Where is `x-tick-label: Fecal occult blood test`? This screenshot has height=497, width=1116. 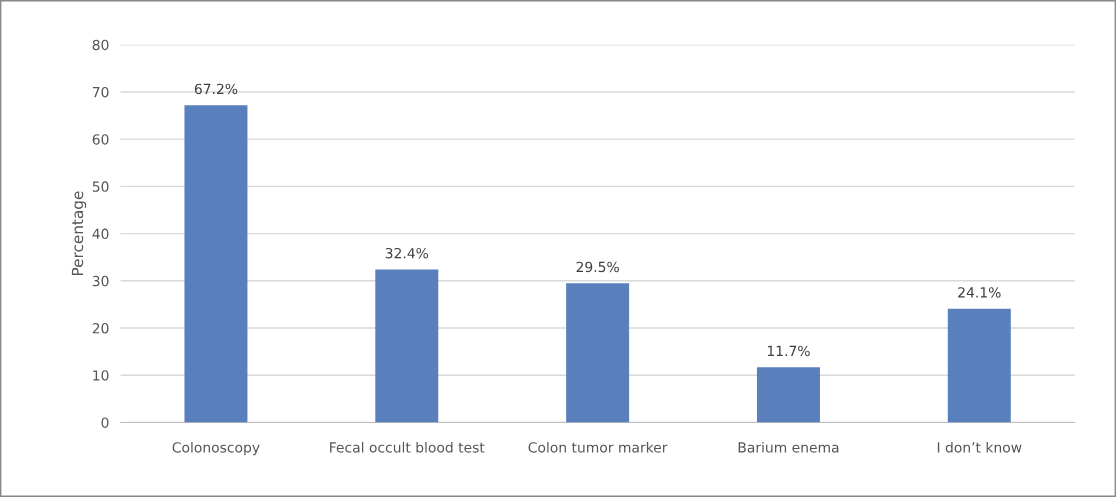 x-tick-label: Fecal occult blood test is located at coordinates (407, 447).